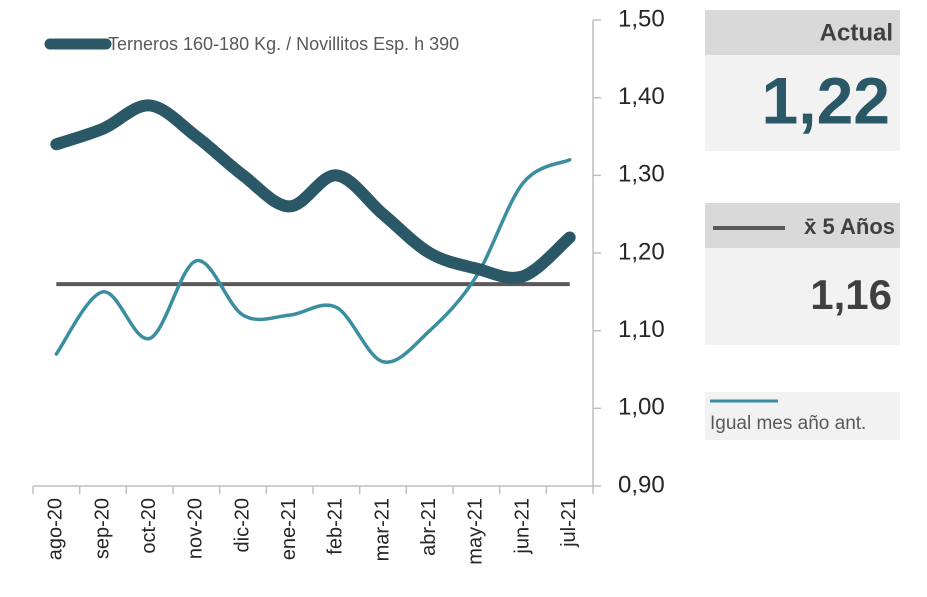  I want to click on x-tick-label: ago-20, so click(56, 529).